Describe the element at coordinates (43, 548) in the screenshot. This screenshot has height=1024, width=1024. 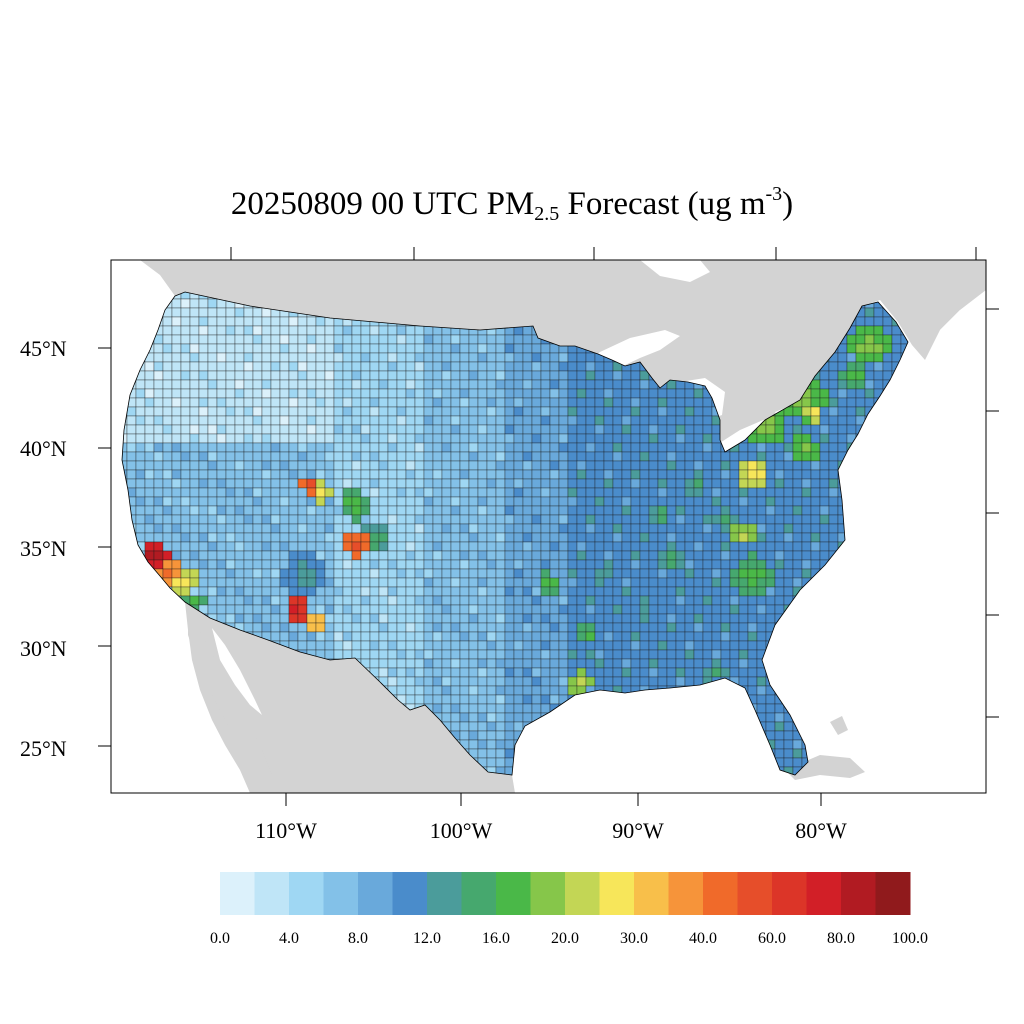
I see `latitude-labels: 45°N 40°N 35°N 30°N 25°N` at that location.